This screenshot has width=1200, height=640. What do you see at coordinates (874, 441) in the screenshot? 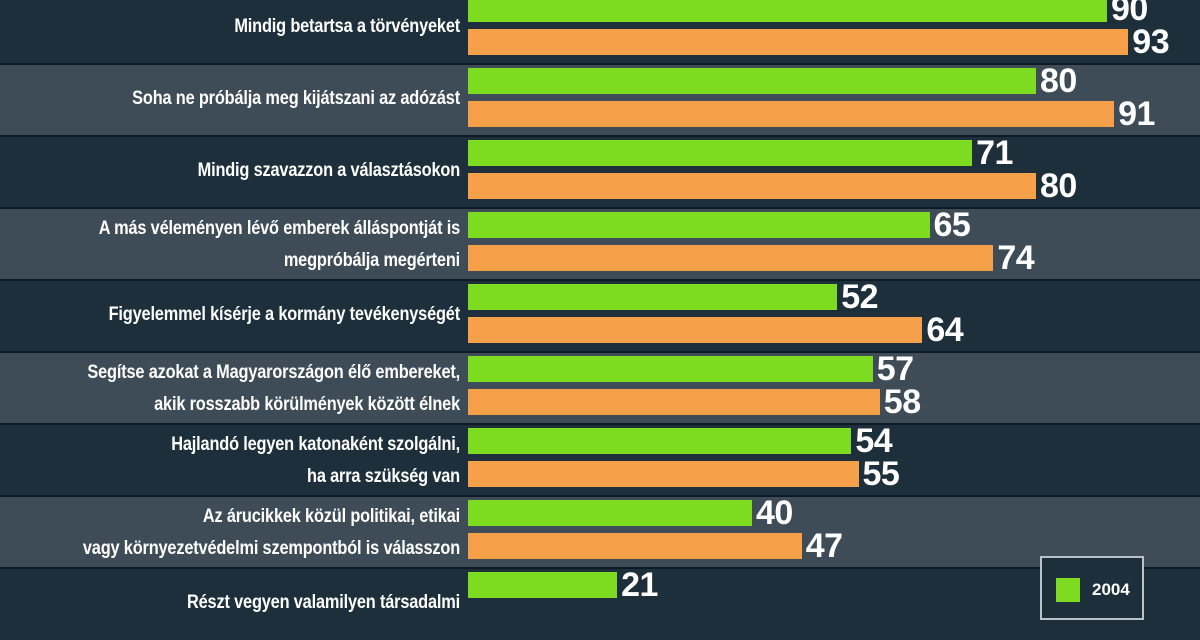
I see `data-label: 54` at bounding box center [874, 441].